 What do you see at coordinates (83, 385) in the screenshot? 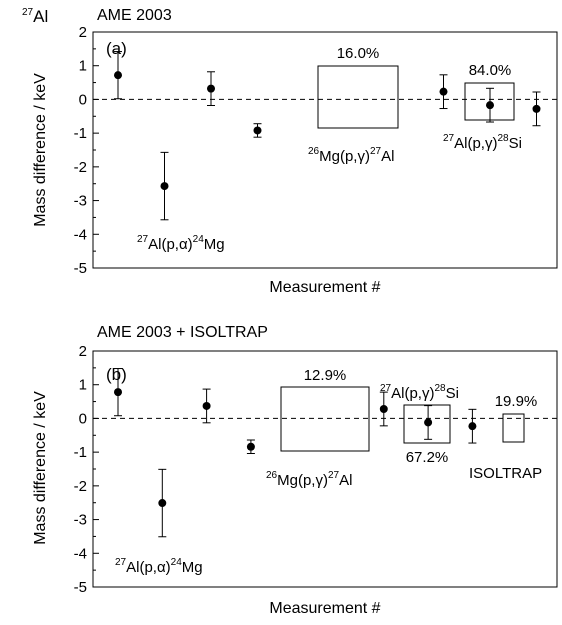
I see `panel-b-ytick-label: 1` at bounding box center [83, 385].